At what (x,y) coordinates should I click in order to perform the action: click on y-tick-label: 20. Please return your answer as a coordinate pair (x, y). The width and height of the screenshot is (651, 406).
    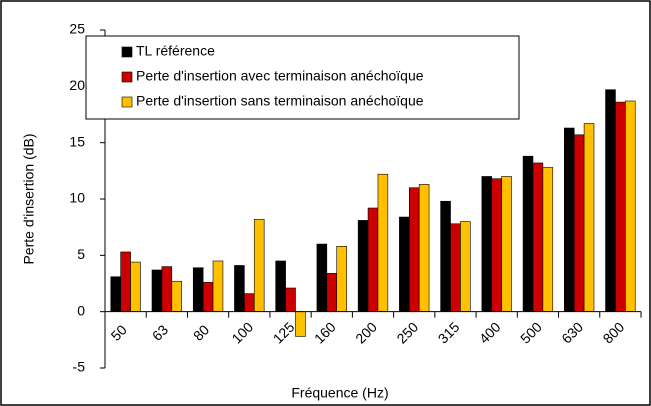
    Looking at the image, I should click on (77, 85).